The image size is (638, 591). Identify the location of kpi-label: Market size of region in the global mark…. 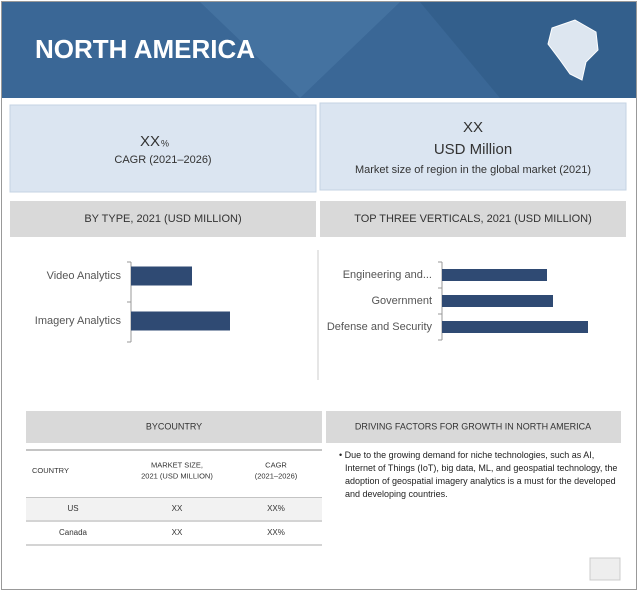
(473, 170).